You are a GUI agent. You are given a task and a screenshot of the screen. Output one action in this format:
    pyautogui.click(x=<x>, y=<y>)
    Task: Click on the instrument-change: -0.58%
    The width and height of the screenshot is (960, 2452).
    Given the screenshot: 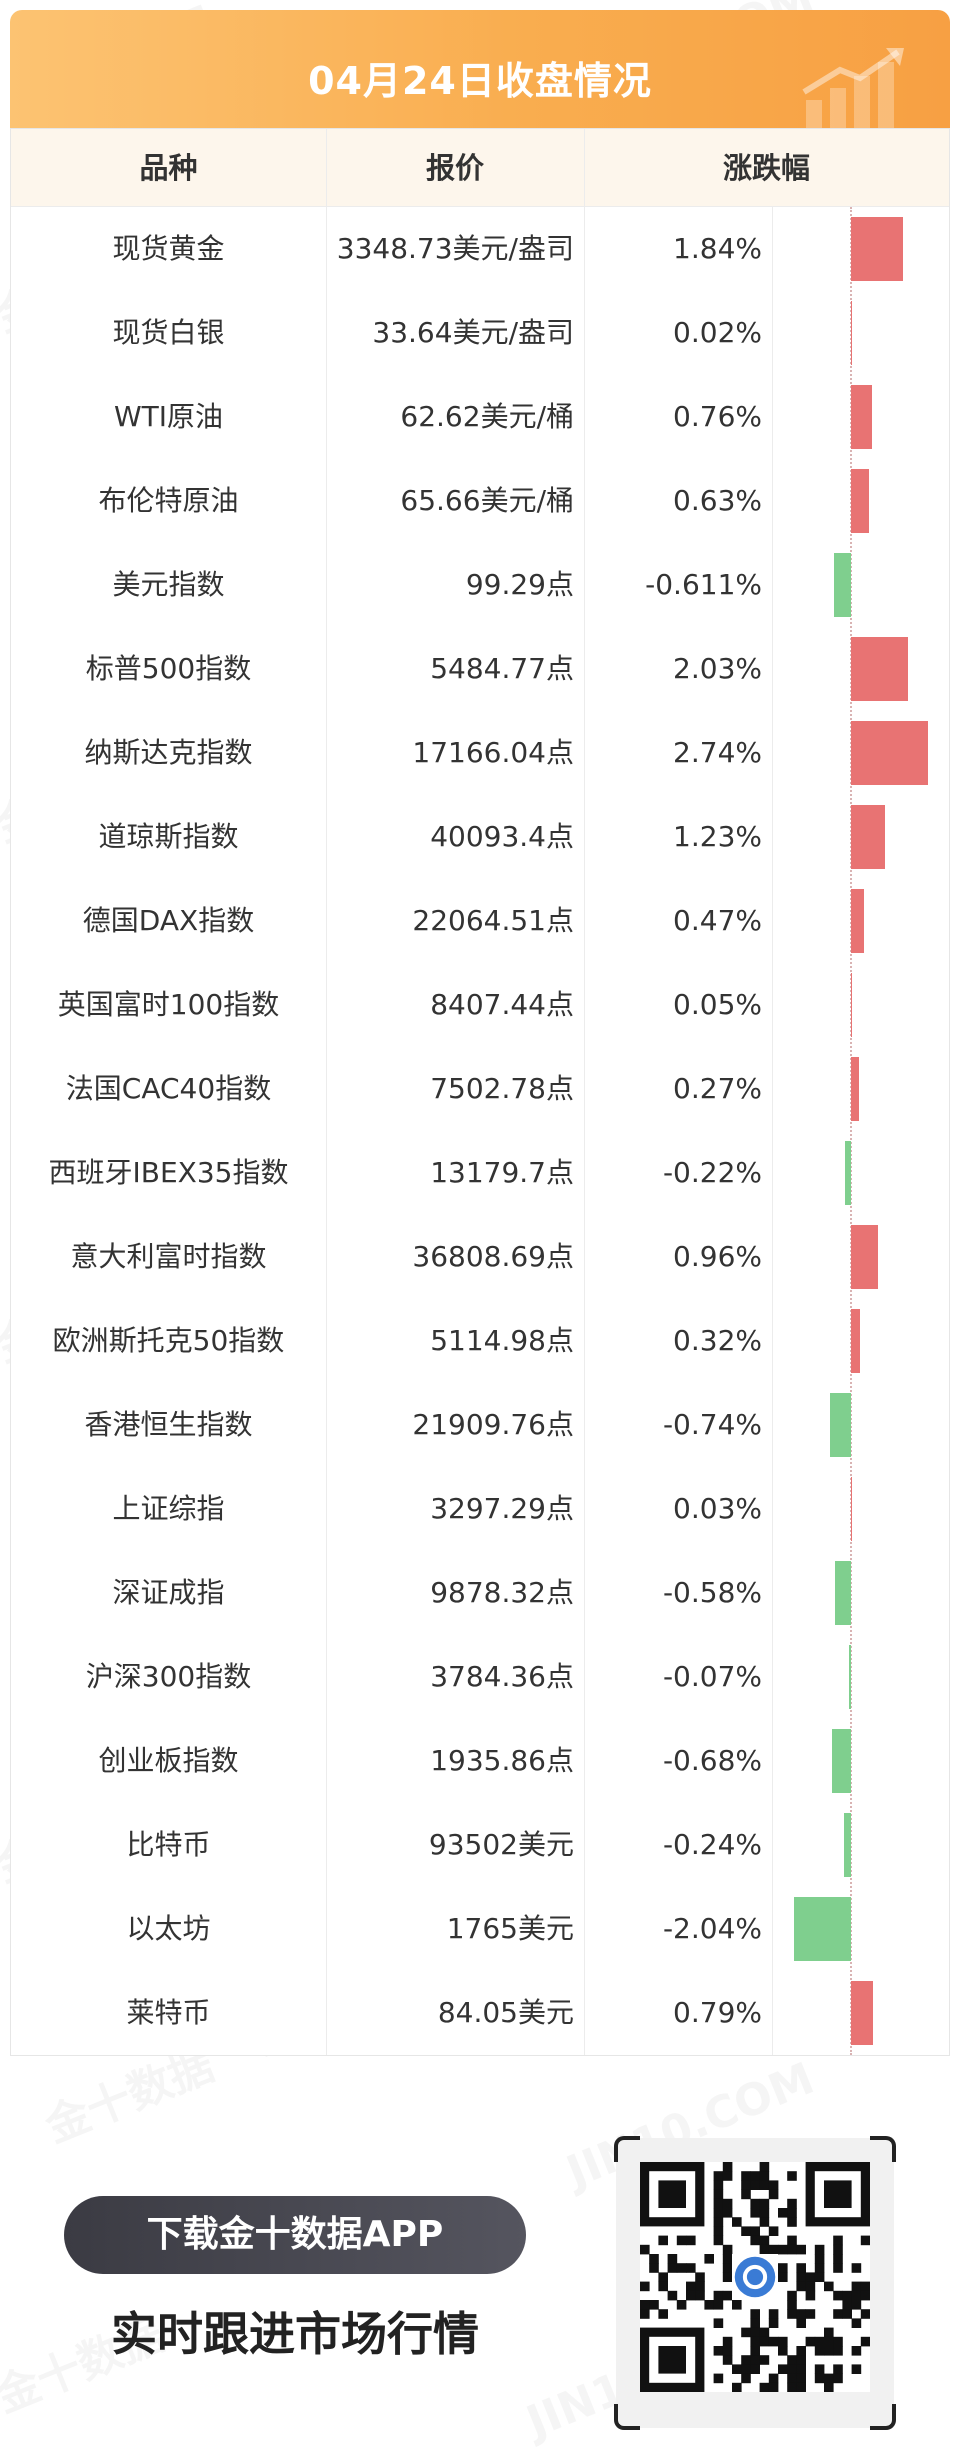 What is the action you would take?
    pyautogui.click(x=712, y=1592)
    